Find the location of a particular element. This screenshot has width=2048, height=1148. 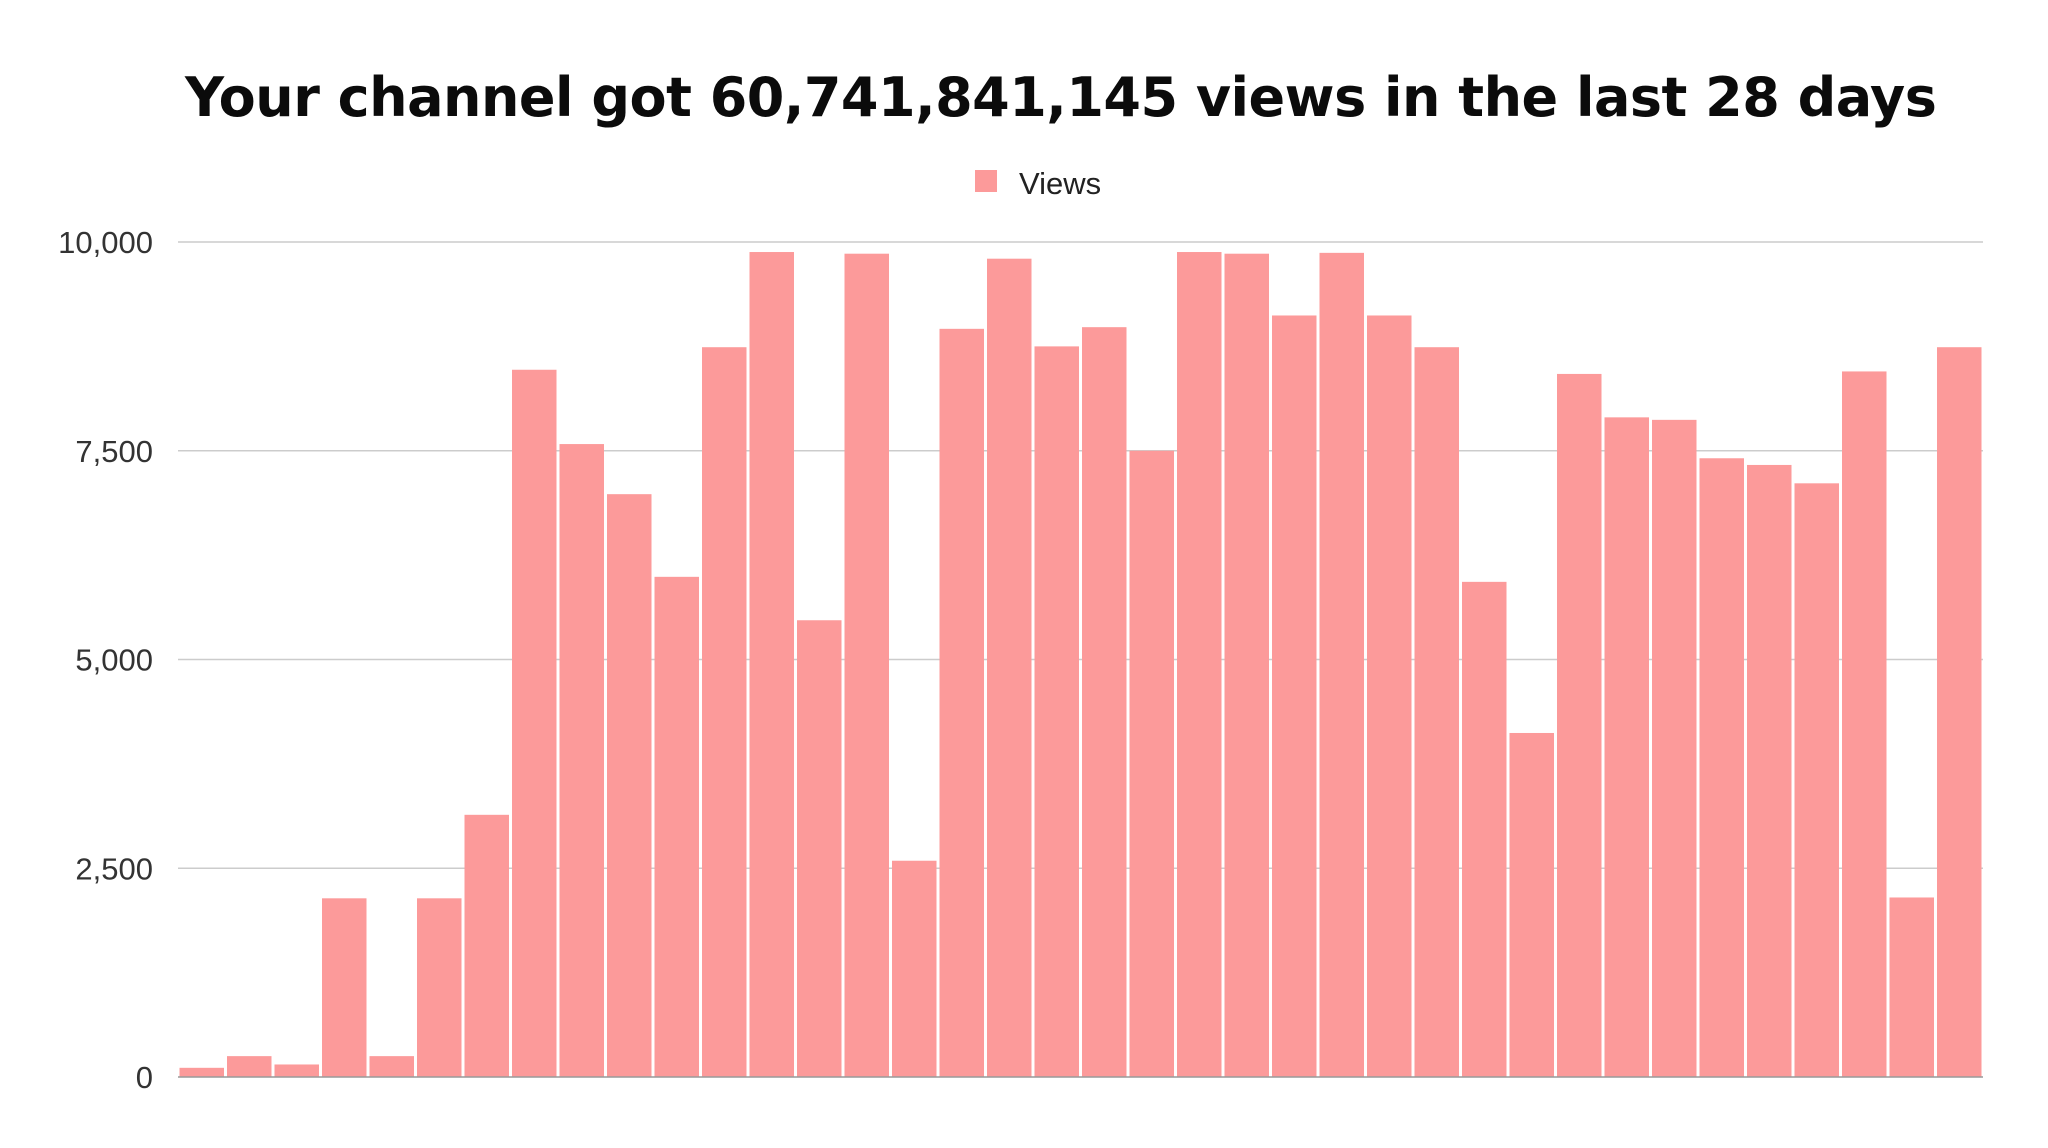

legend-swatch is located at coordinates (986, 181).